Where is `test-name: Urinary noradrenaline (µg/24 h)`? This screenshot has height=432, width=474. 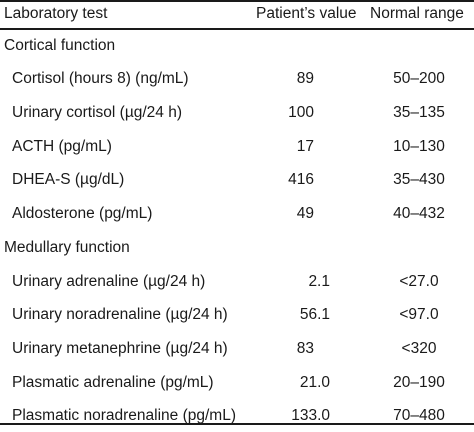 test-name: Urinary noradrenaline (µg/24 h) is located at coordinates (120, 314).